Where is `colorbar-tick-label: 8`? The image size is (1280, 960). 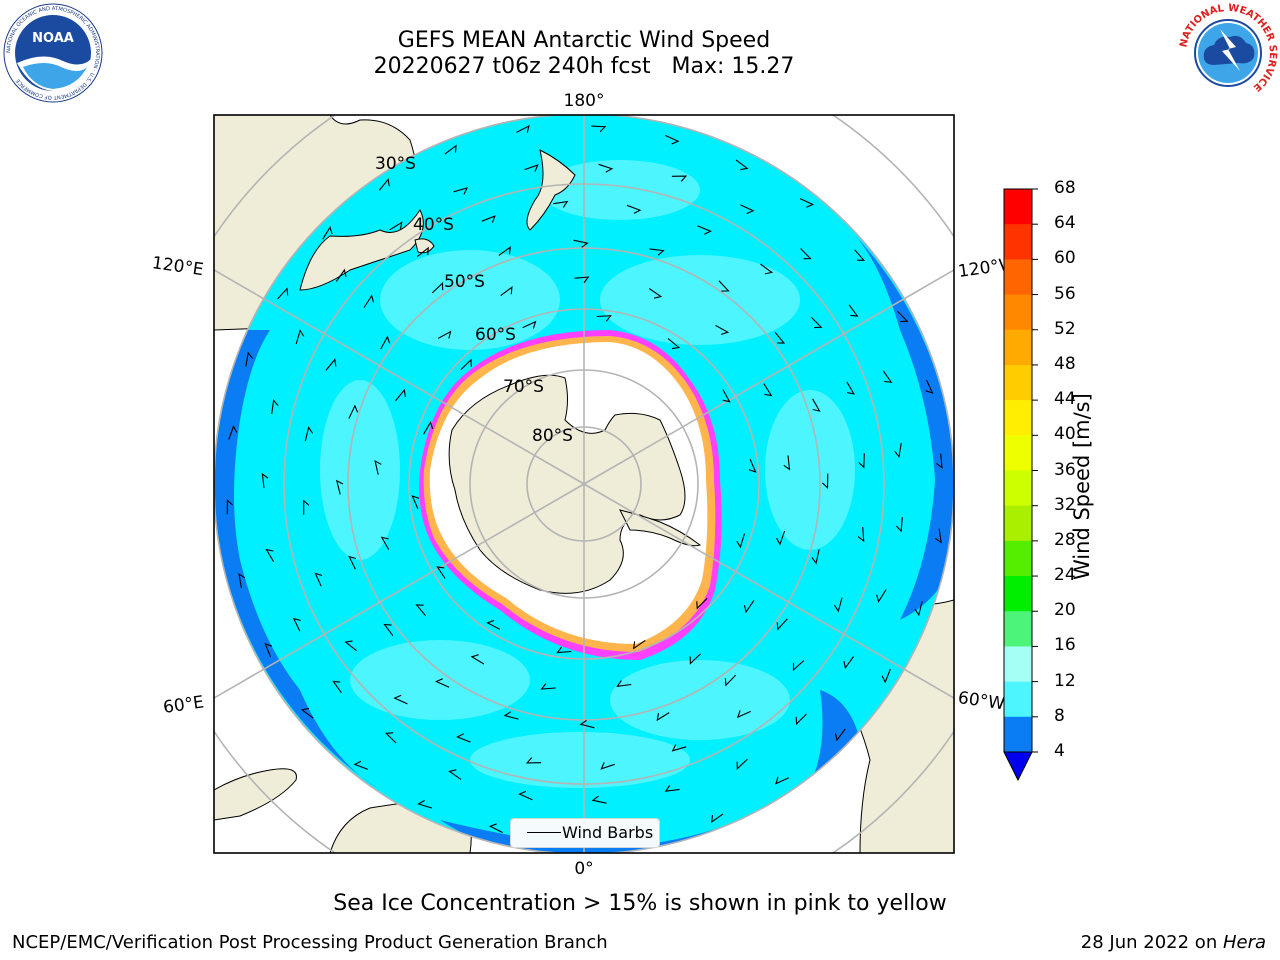 colorbar-tick-label: 8 is located at coordinates (1059, 715).